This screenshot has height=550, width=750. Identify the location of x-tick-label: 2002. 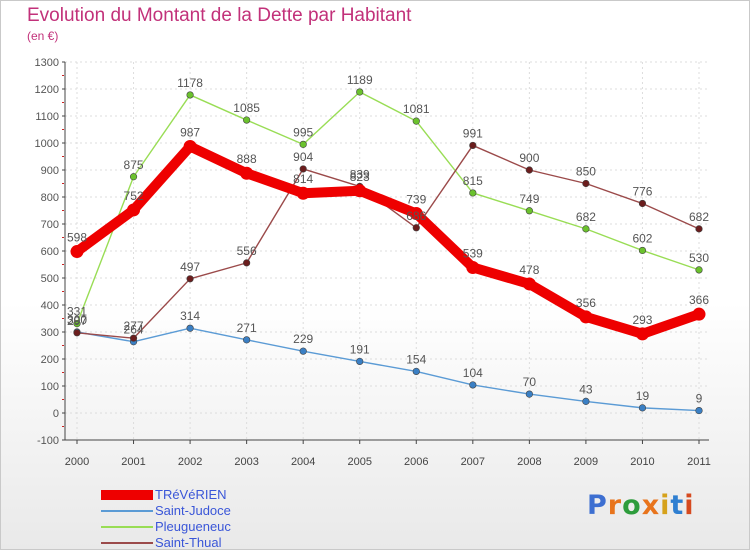
(190, 462).